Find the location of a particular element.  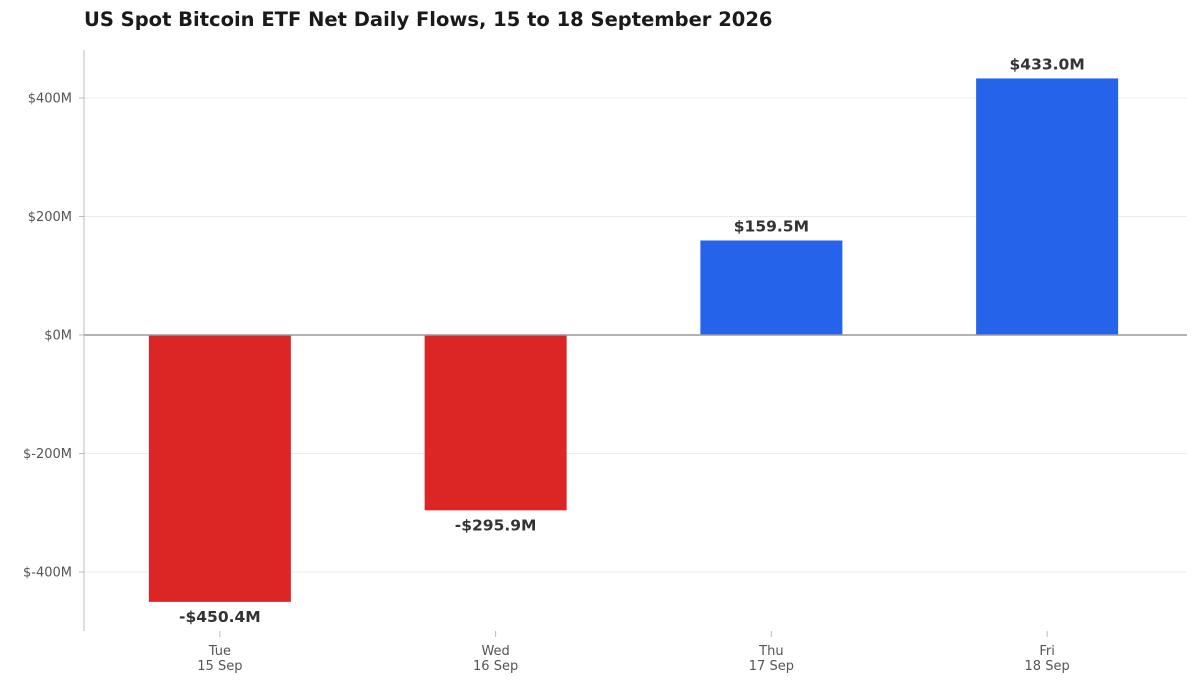

bar-tue is located at coordinates (219, 468).